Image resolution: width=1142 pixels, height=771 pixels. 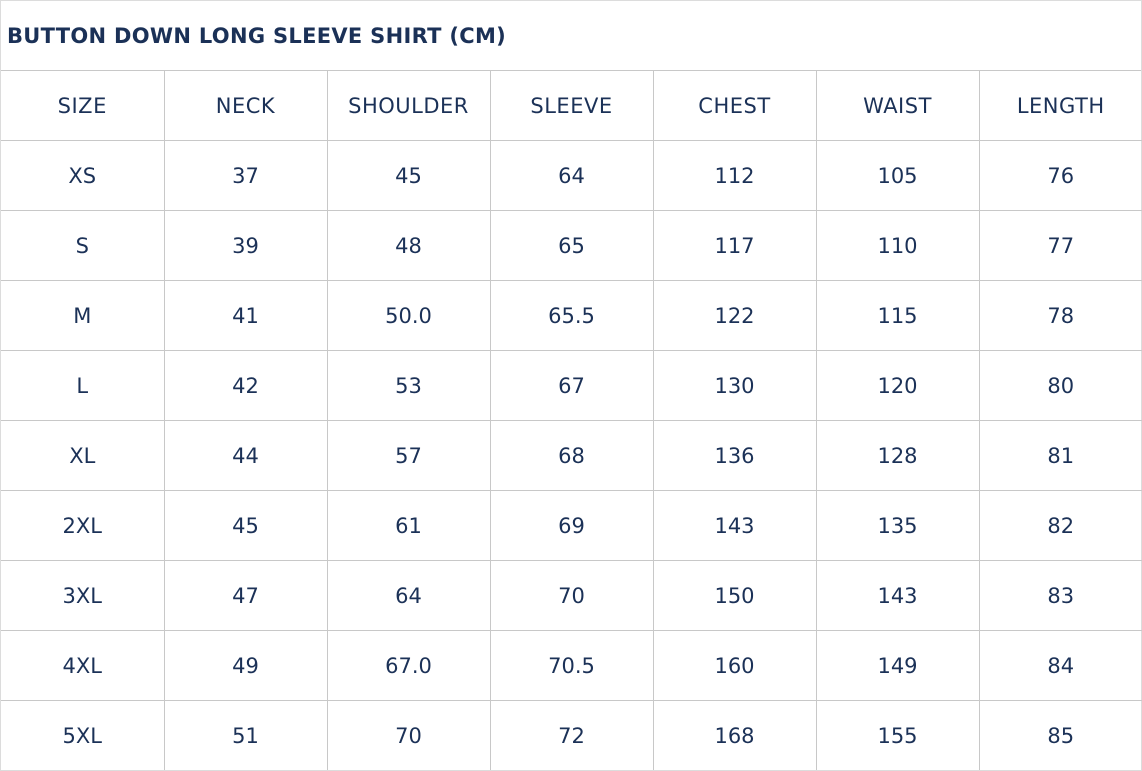 What do you see at coordinates (734, 315) in the screenshot?
I see `measurement-cell: 122` at bounding box center [734, 315].